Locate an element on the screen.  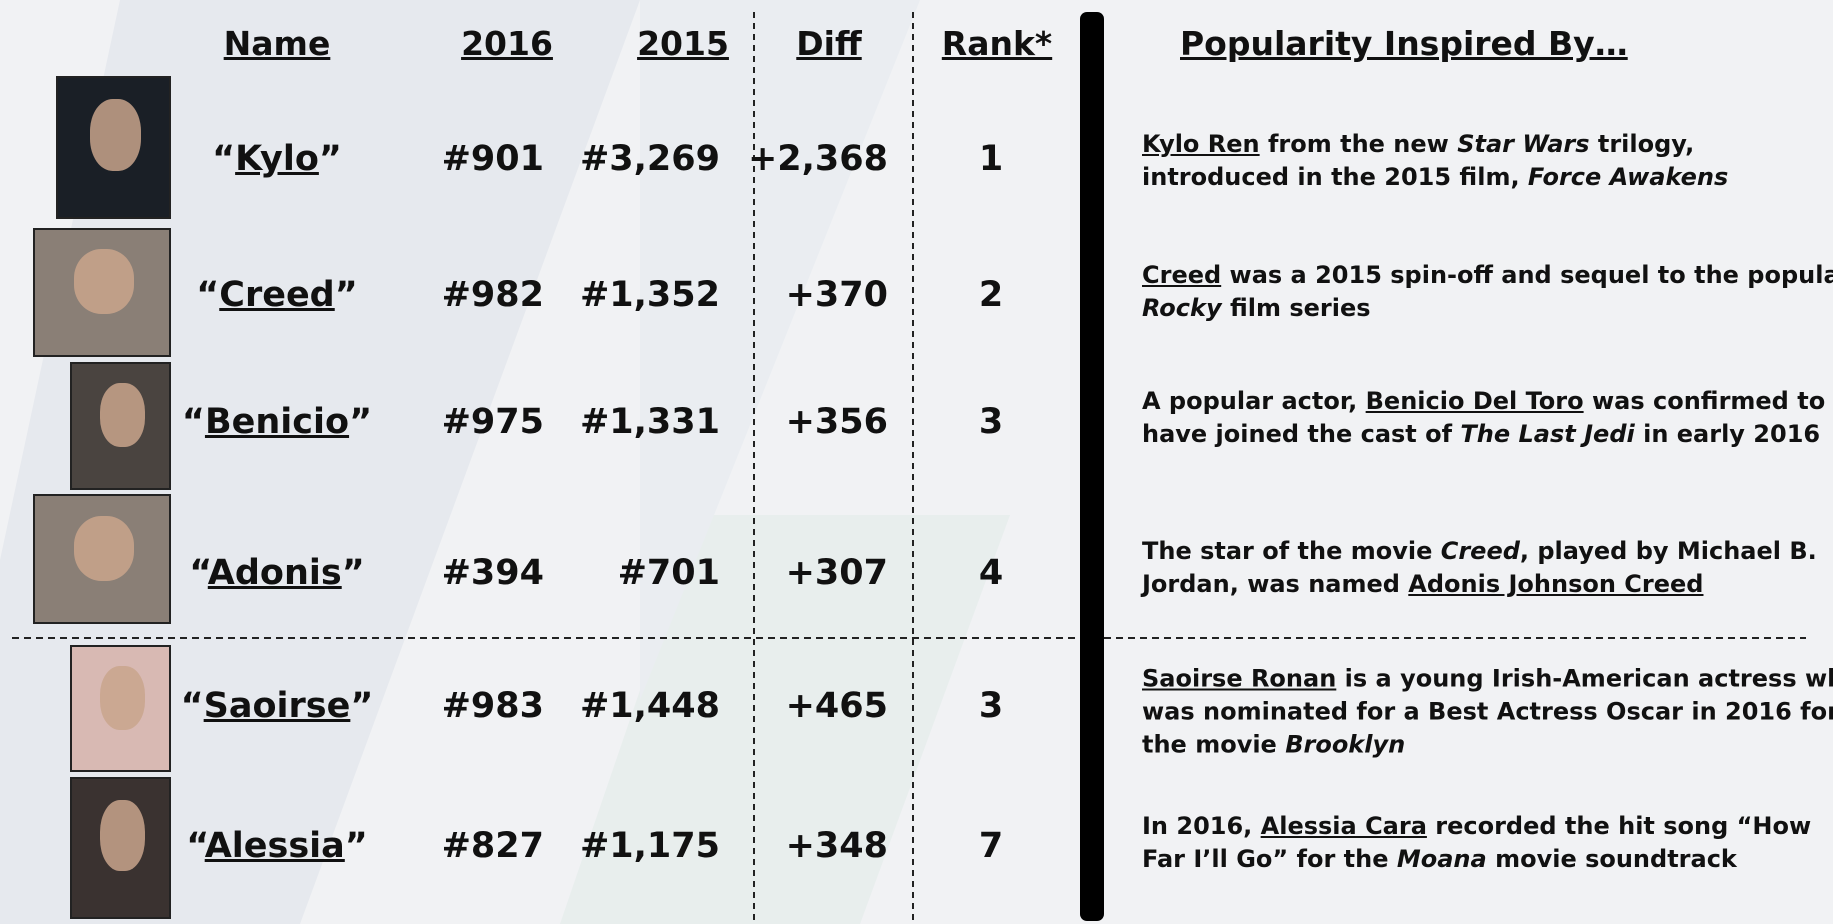
name: “Benicio” is located at coordinates (277, 422).